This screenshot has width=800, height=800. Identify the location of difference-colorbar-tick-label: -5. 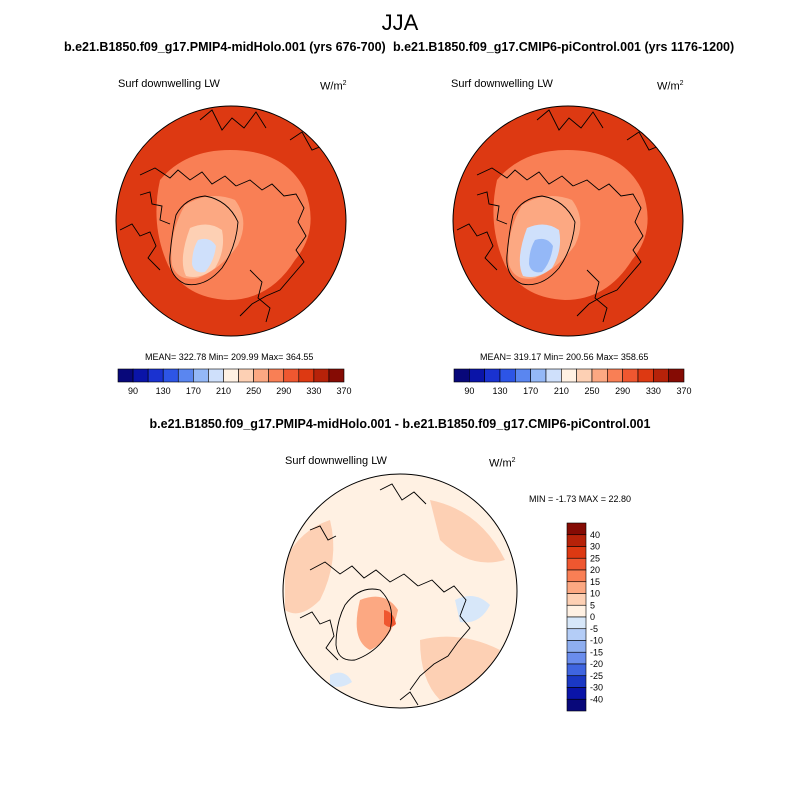
(594, 629).